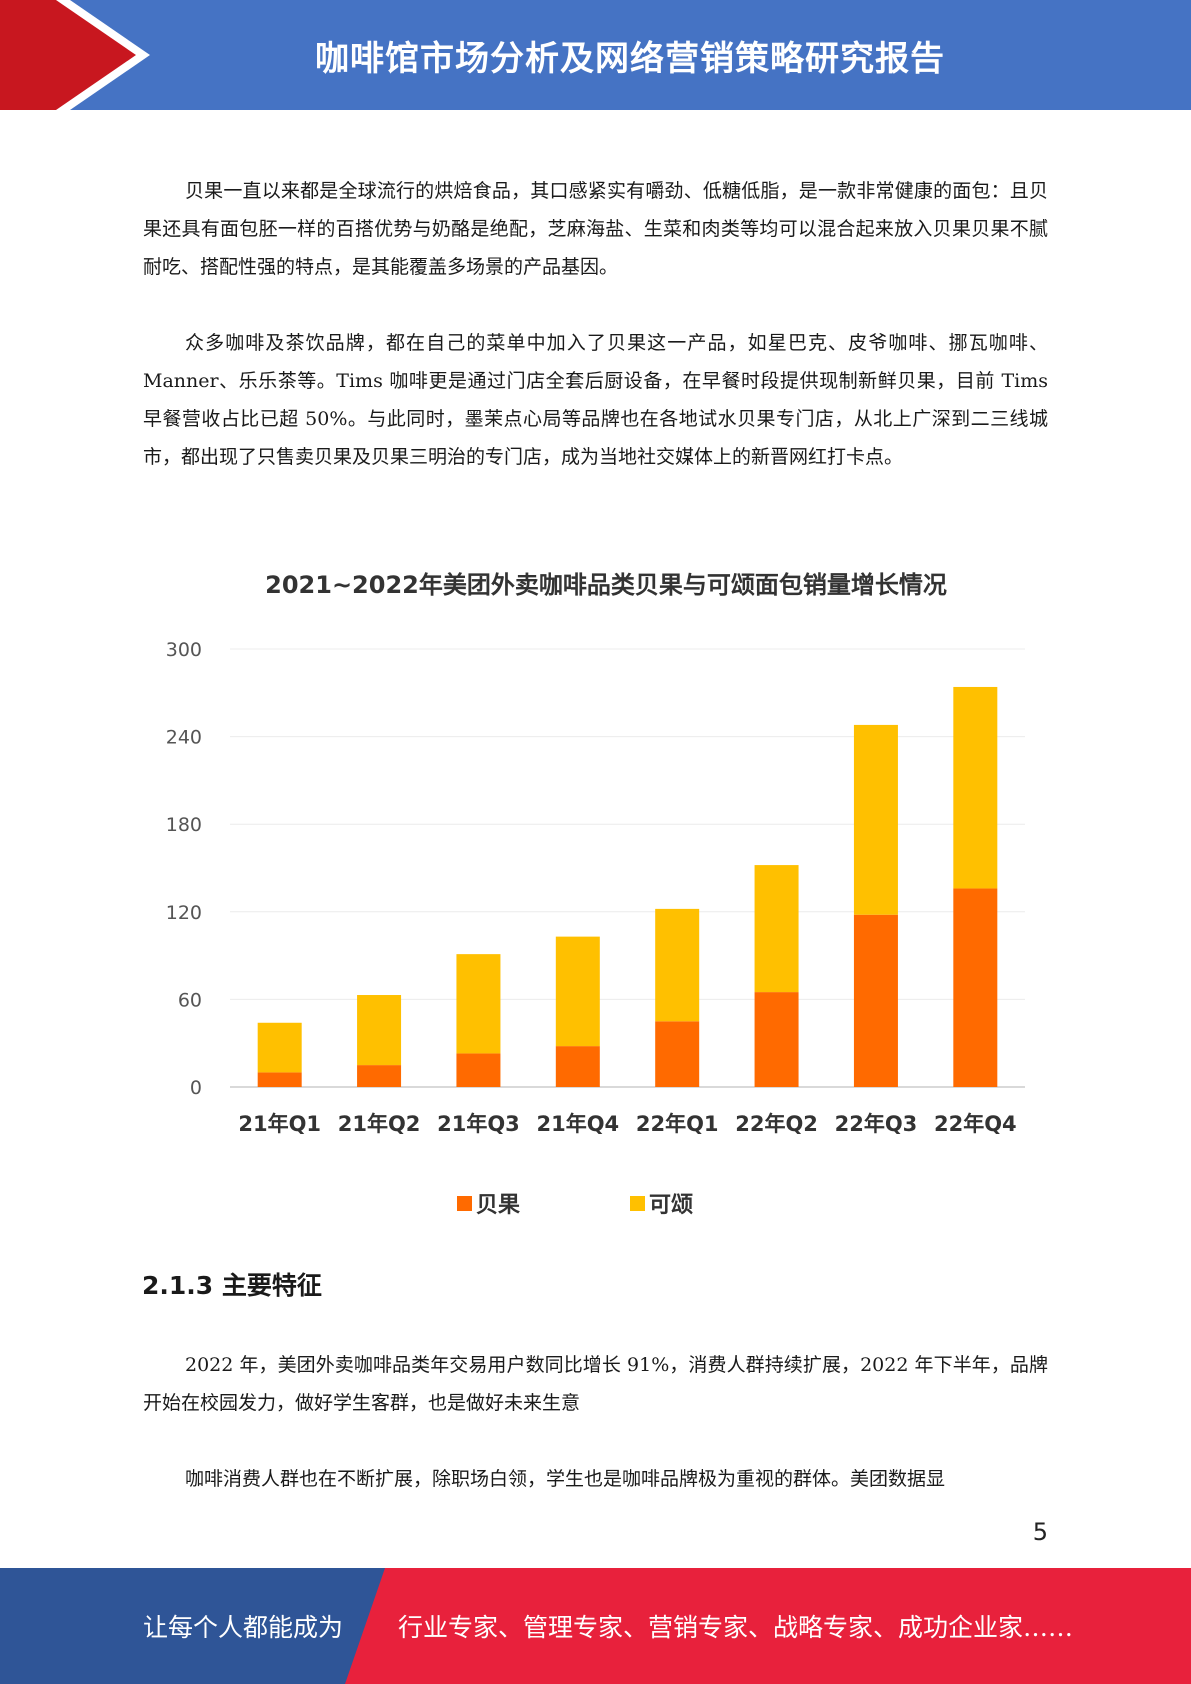  I want to click on legend-swatch-croissant, so click(637, 1203).